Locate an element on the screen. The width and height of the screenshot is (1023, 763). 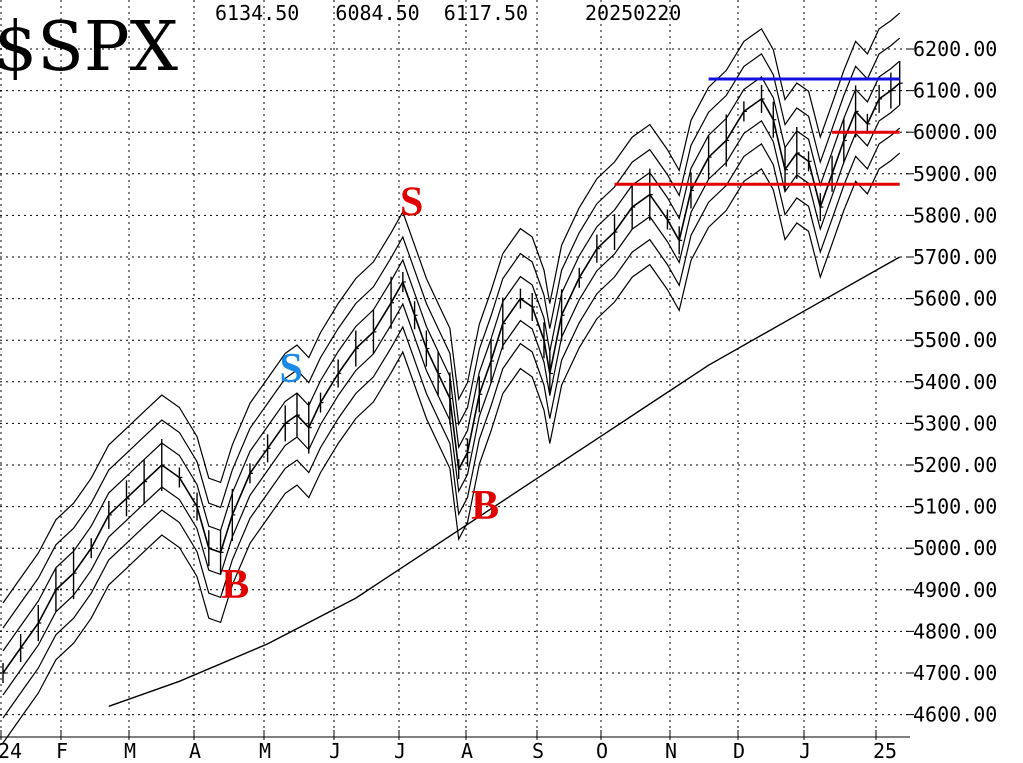
chart-title: $SPX is located at coordinates (89, 47).